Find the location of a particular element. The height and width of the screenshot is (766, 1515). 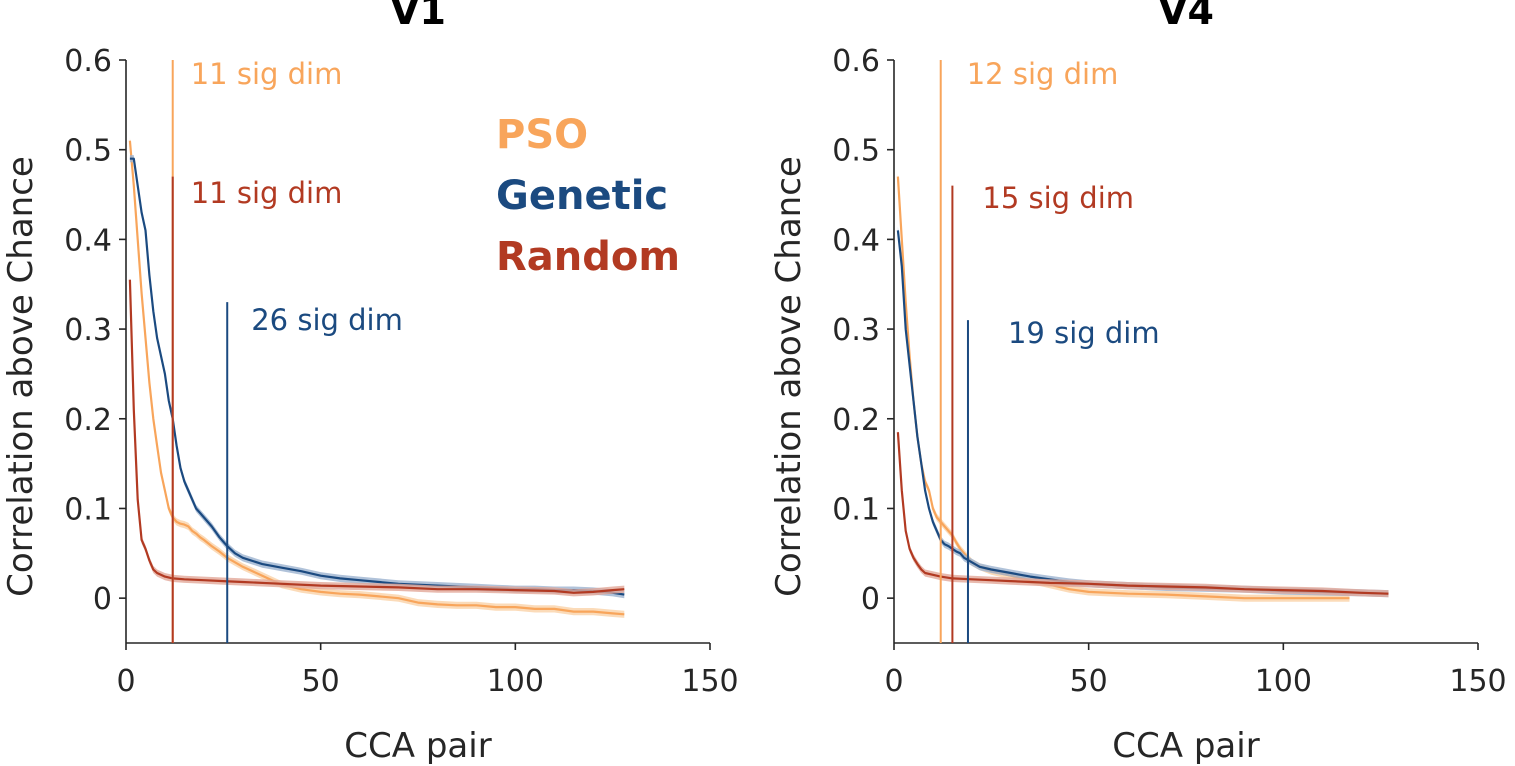

panel-v1-pso-sig-label: 11 sig dim is located at coordinates (267, 74).